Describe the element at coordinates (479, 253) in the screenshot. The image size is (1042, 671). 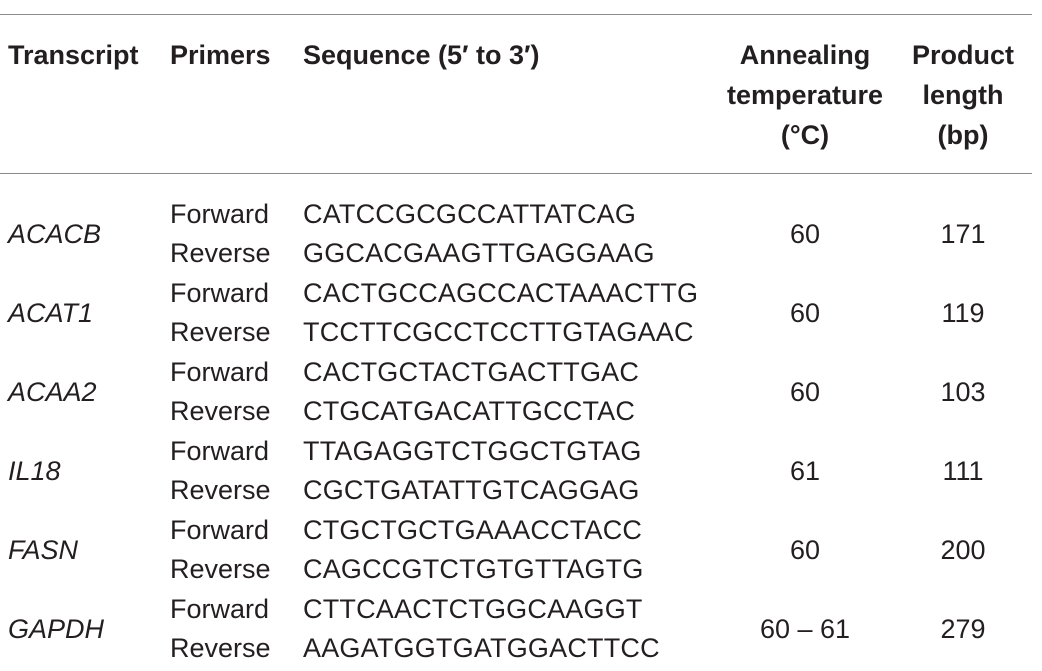
I see `sequence-reverse: GGCACGAAGTTGAGGAAG` at that location.